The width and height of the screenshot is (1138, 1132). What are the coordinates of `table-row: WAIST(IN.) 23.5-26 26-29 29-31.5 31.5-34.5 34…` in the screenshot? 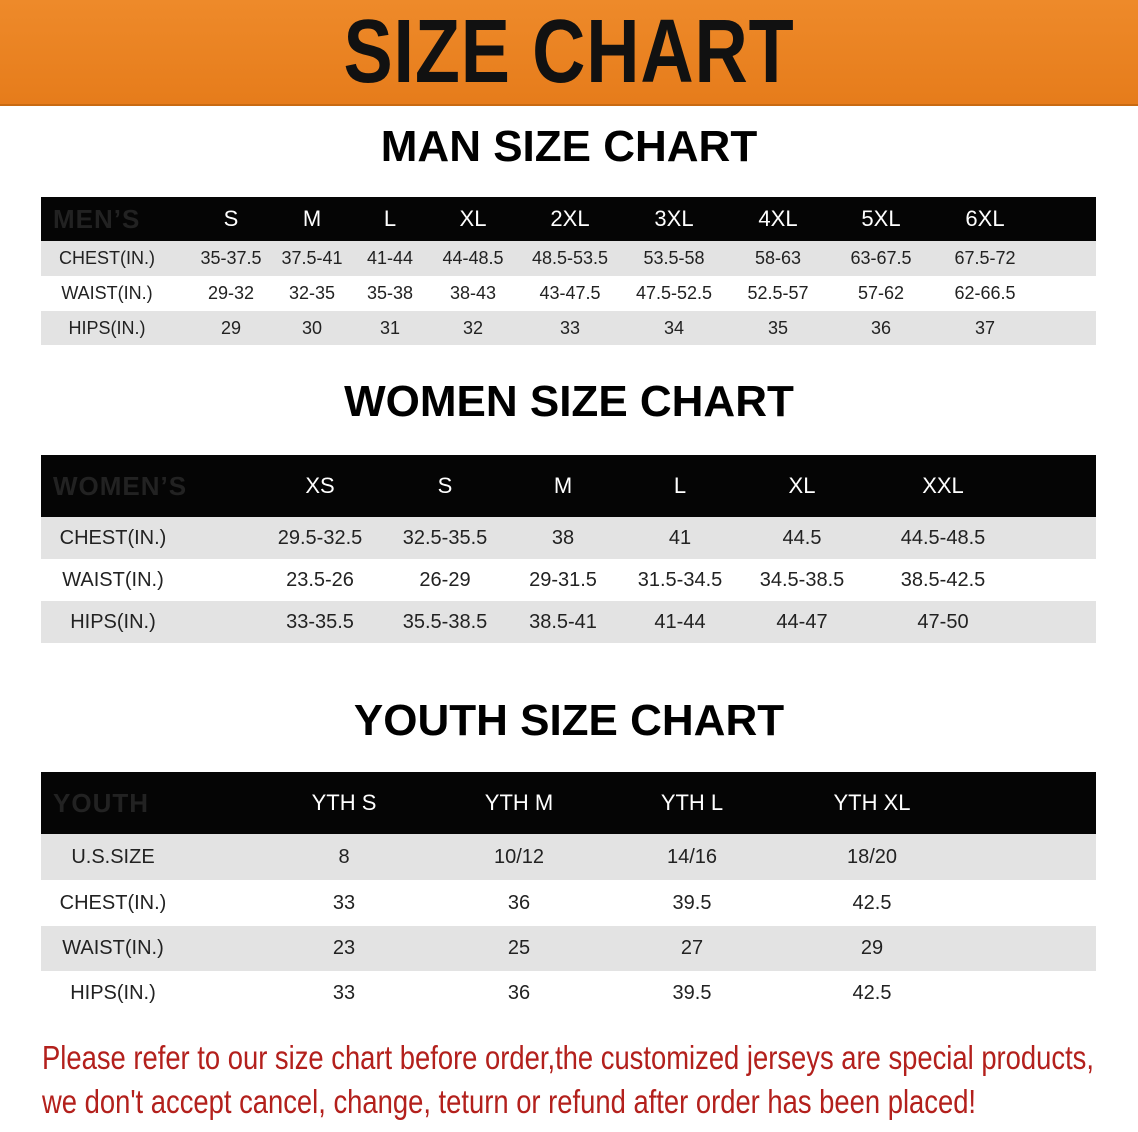 It's located at (568, 580).